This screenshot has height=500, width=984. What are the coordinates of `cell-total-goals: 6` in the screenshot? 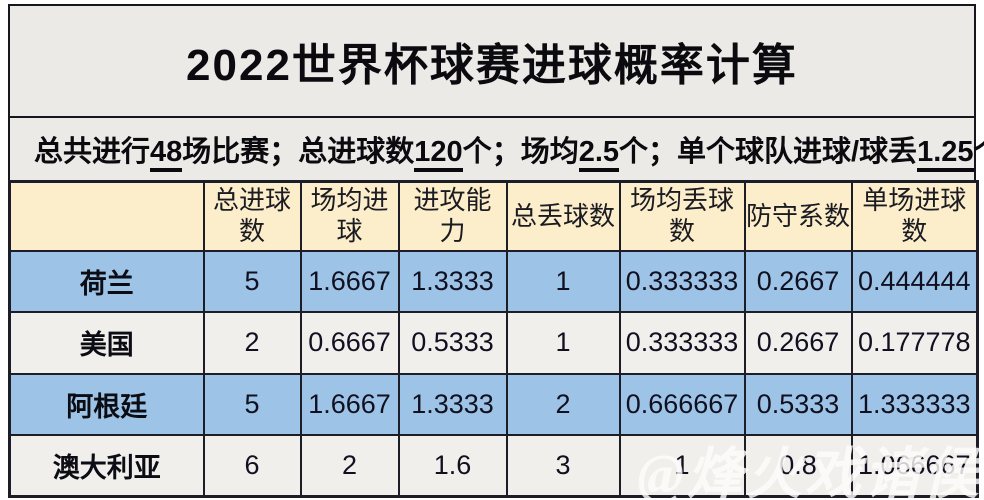 It's located at (252, 465).